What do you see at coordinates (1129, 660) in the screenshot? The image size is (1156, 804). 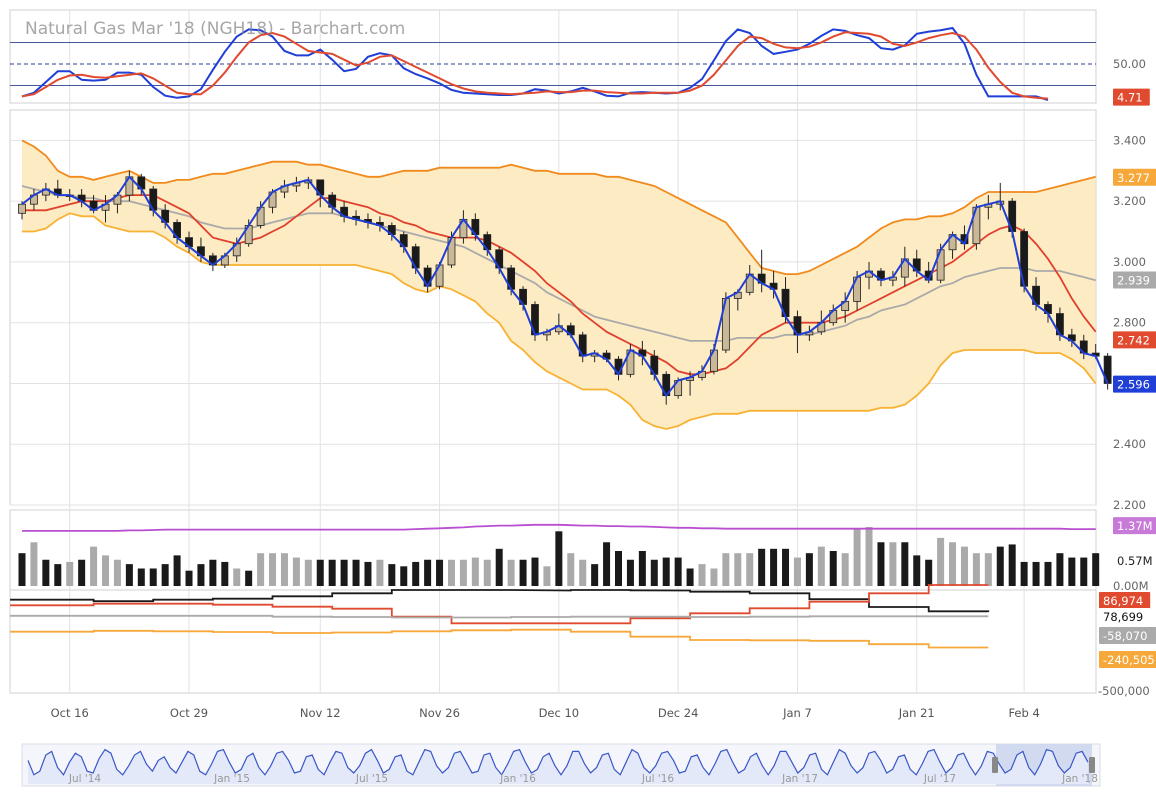 I see `cot-label-orange-text: -240,505` at bounding box center [1129, 660].